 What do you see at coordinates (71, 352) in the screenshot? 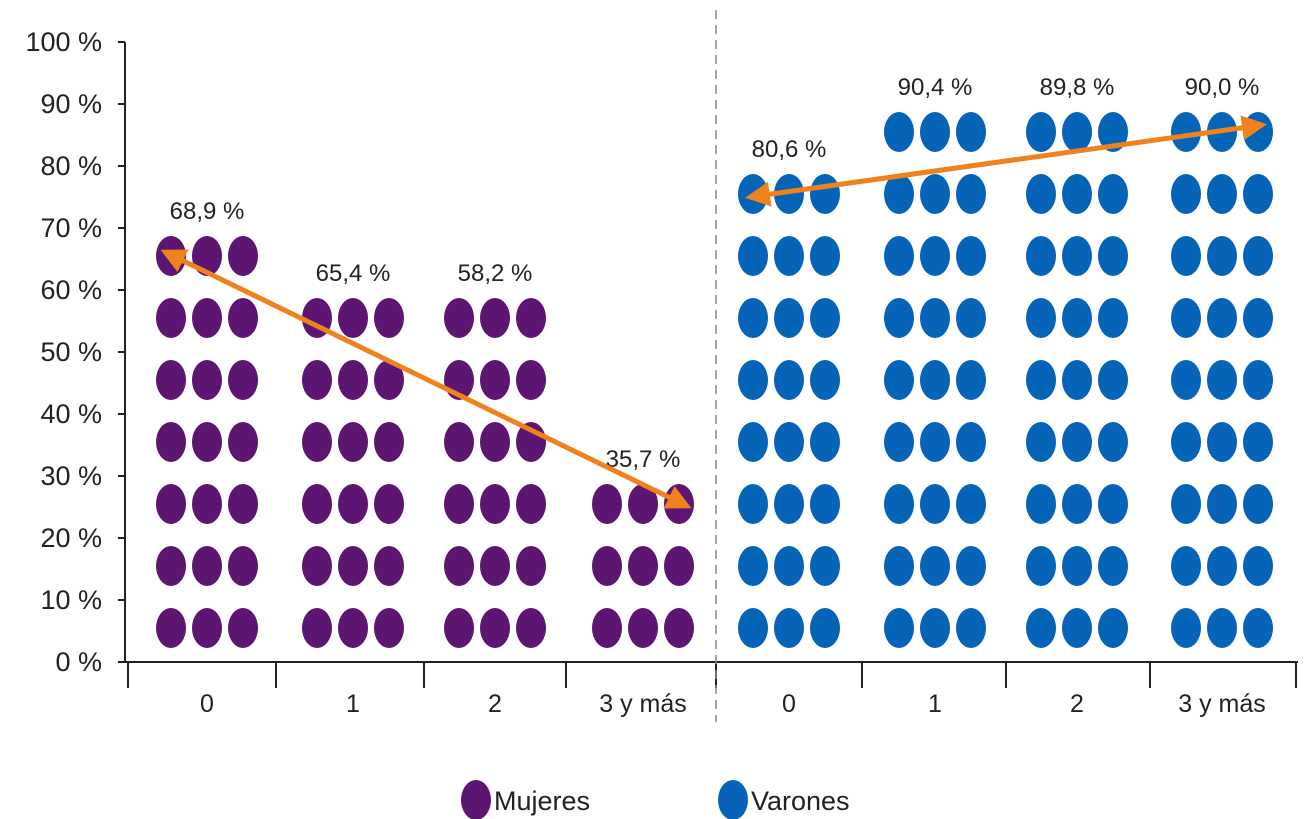
I see `y-tick-label: 50 %` at bounding box center [71, 352].